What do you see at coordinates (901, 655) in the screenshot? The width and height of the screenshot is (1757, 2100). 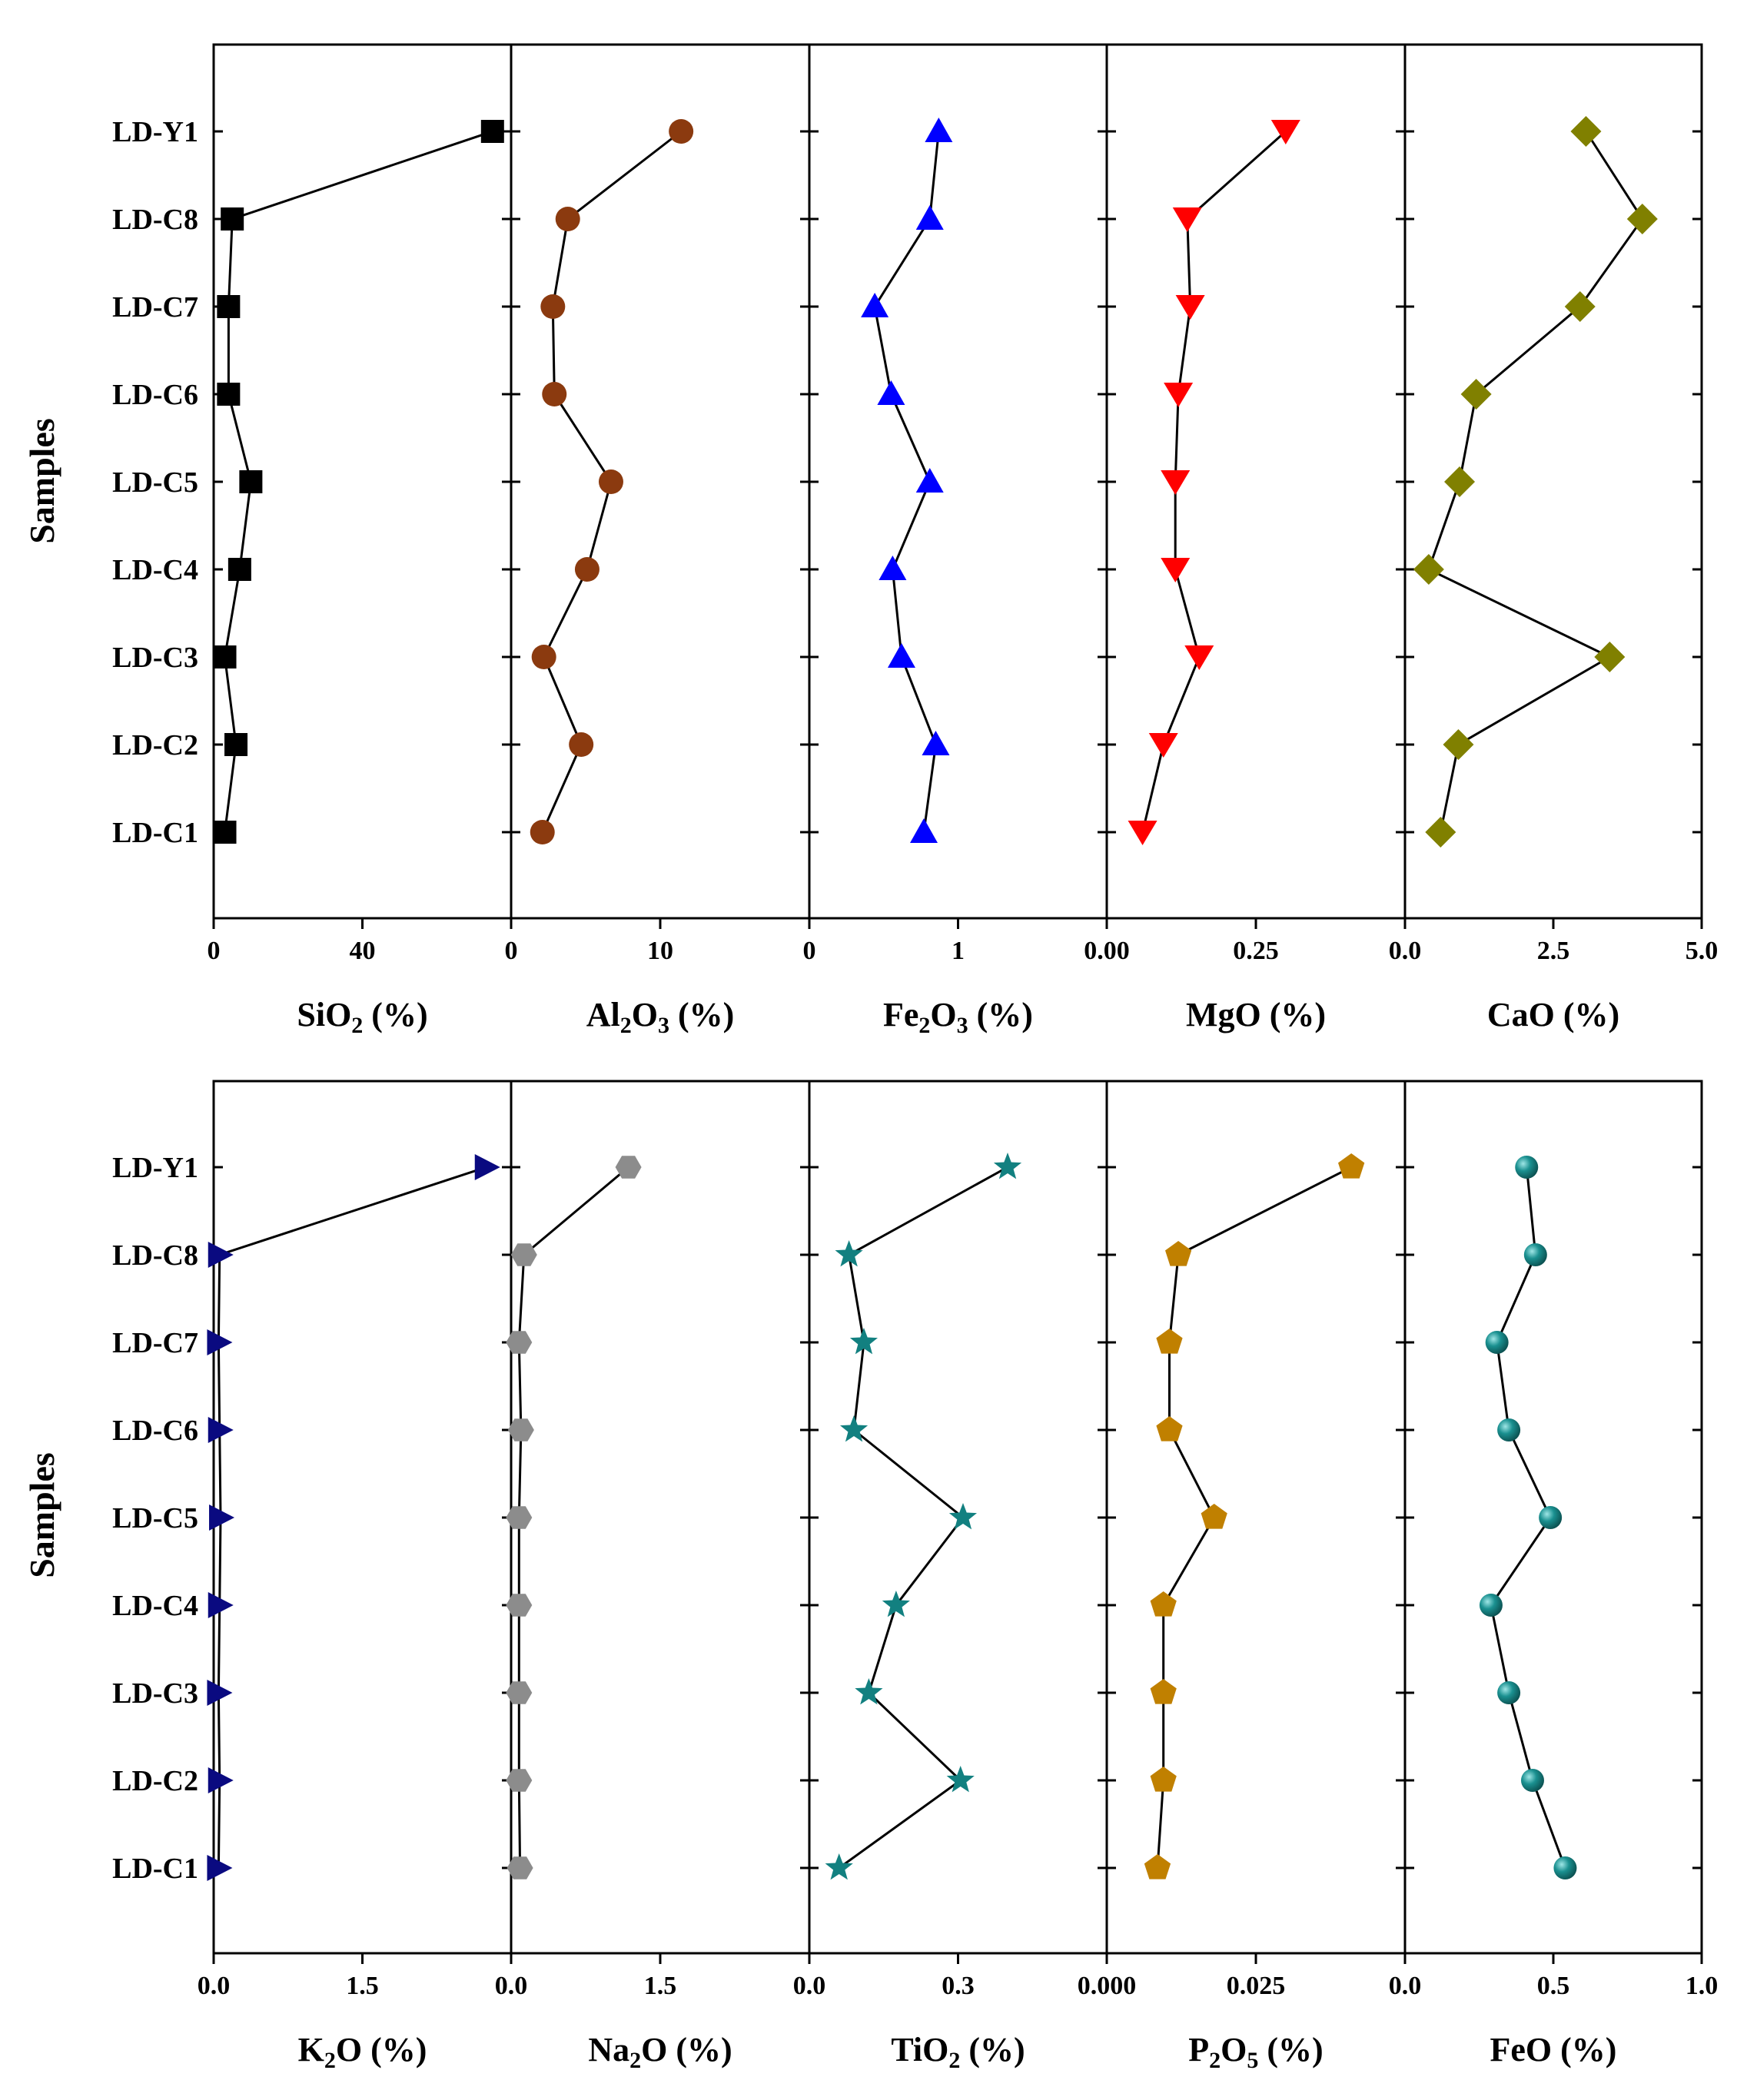 I see `data-point-Fe2O3-LD-C3` at bounding box center [901, 655].